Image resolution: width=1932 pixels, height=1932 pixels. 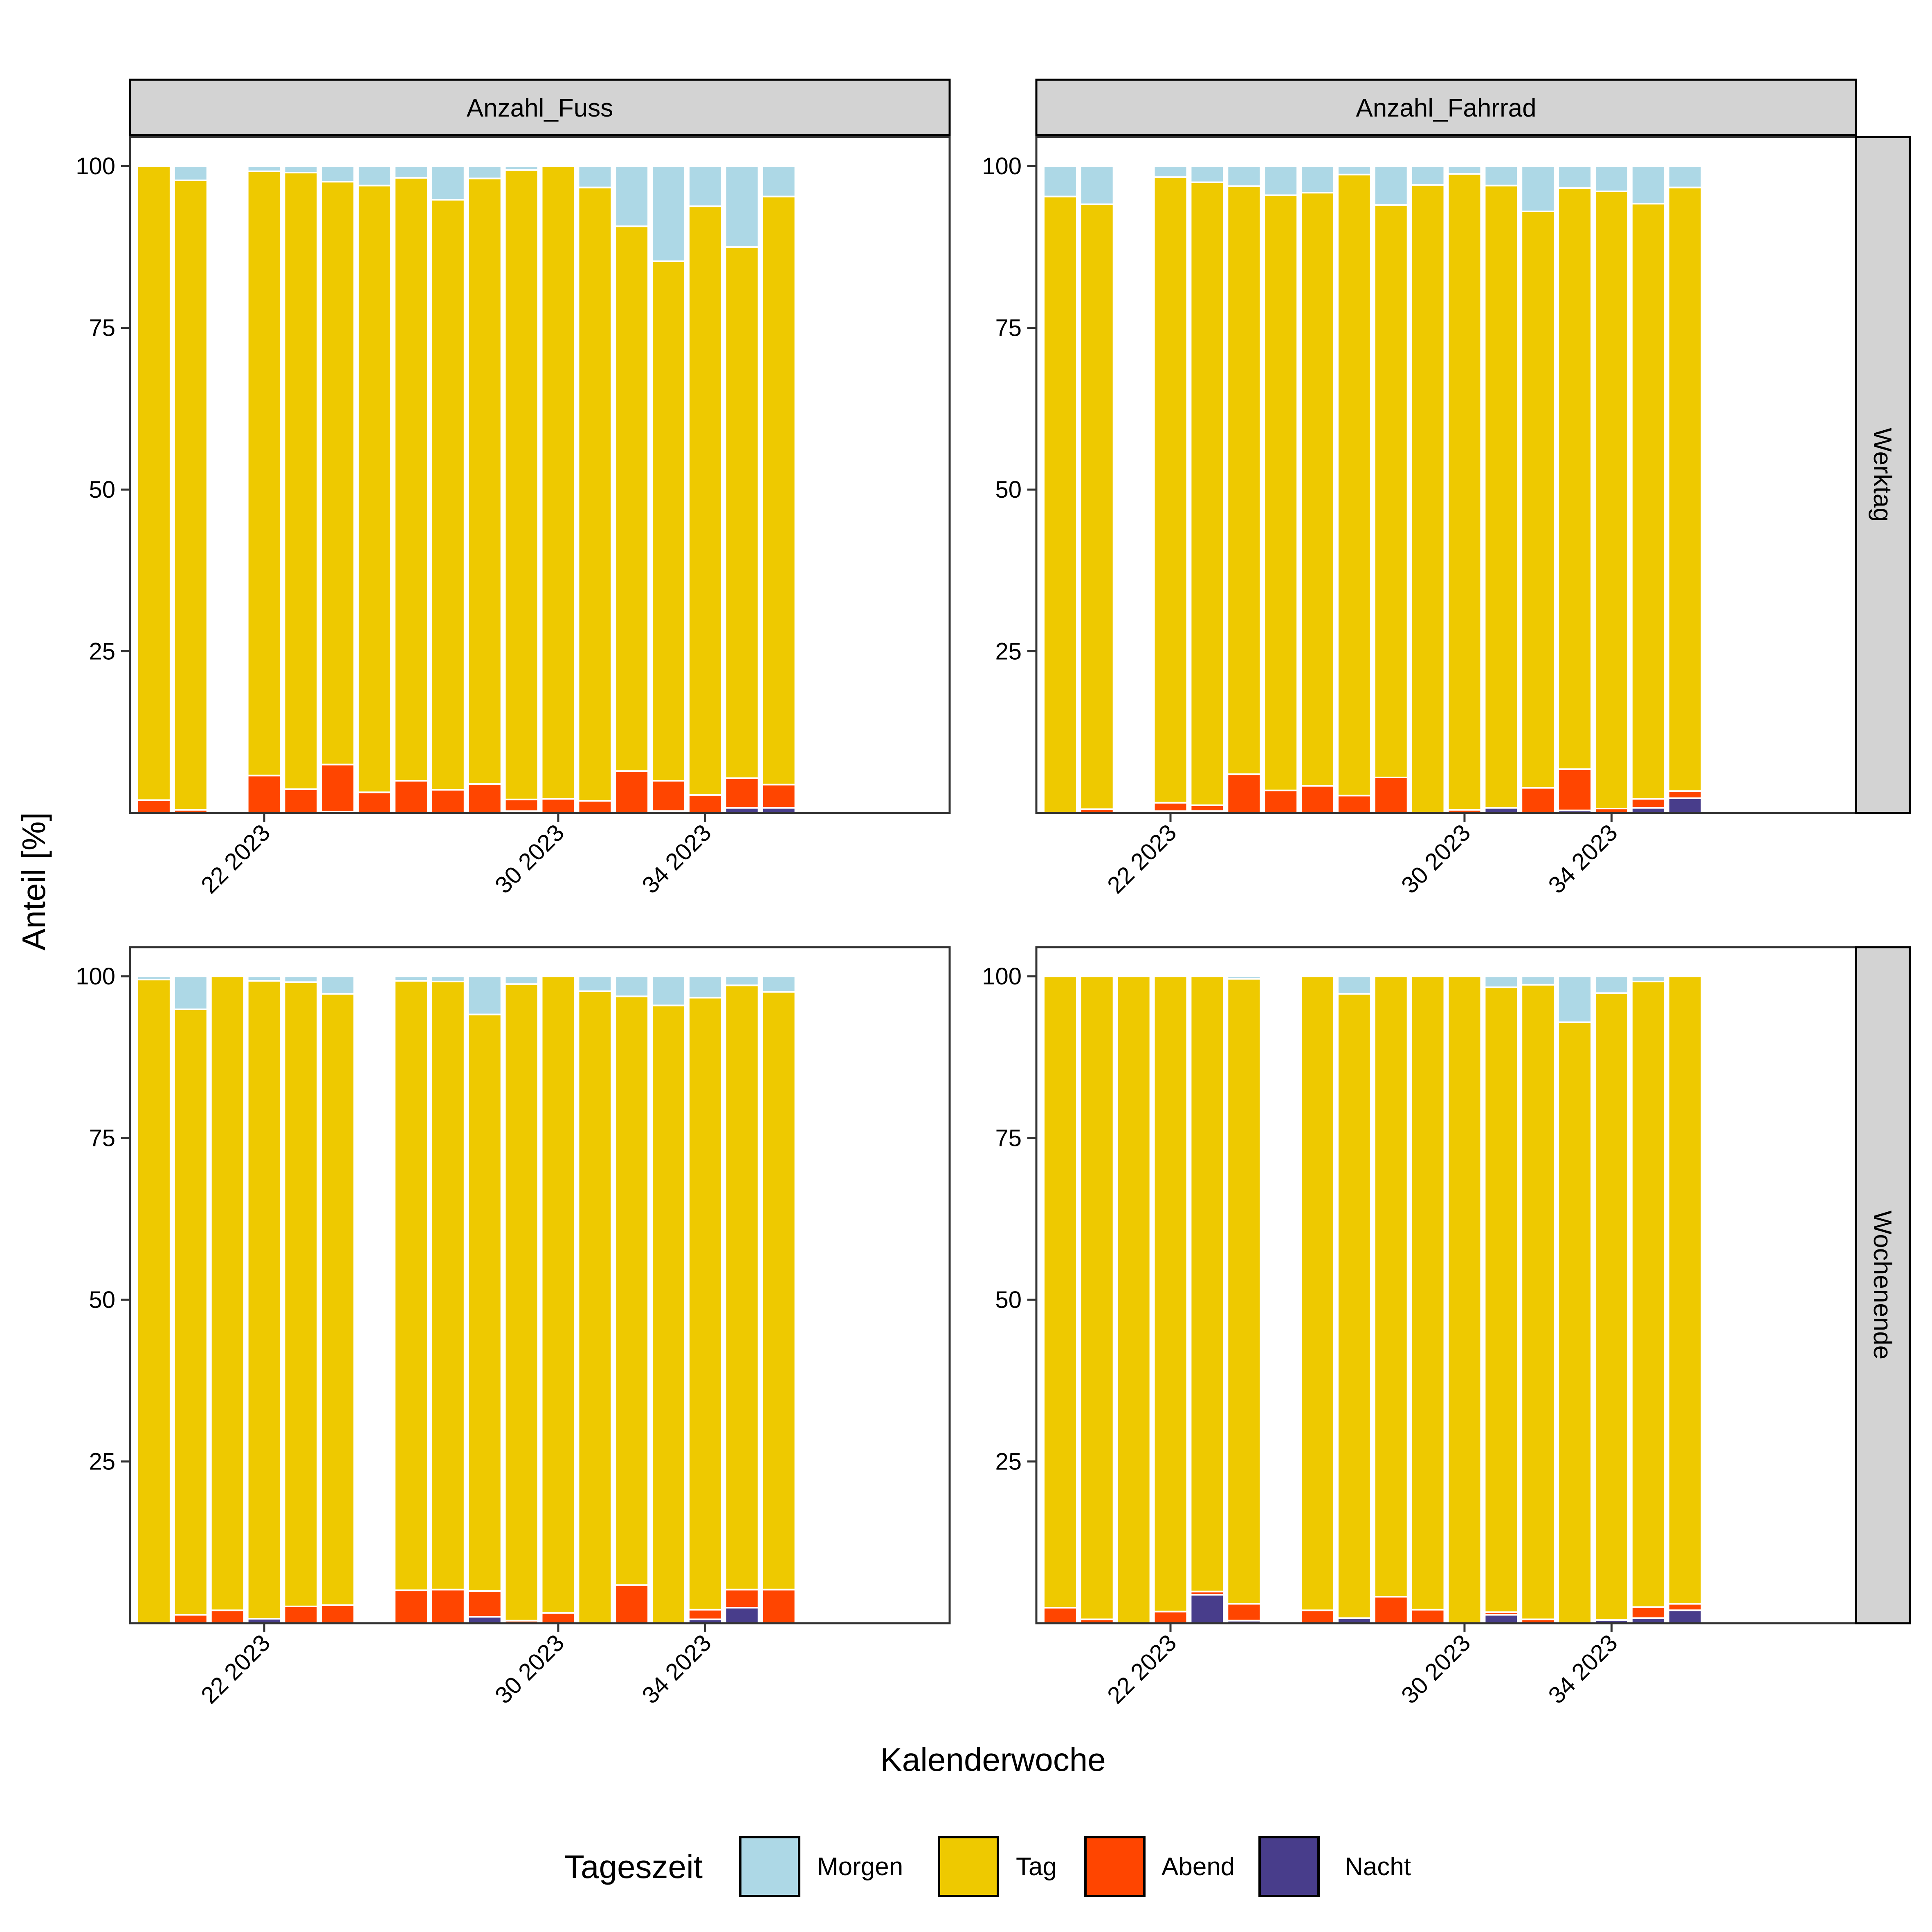 I want to click on column-strip-label: Anzahl_Fahrrad, so click(x=1446, y=108).